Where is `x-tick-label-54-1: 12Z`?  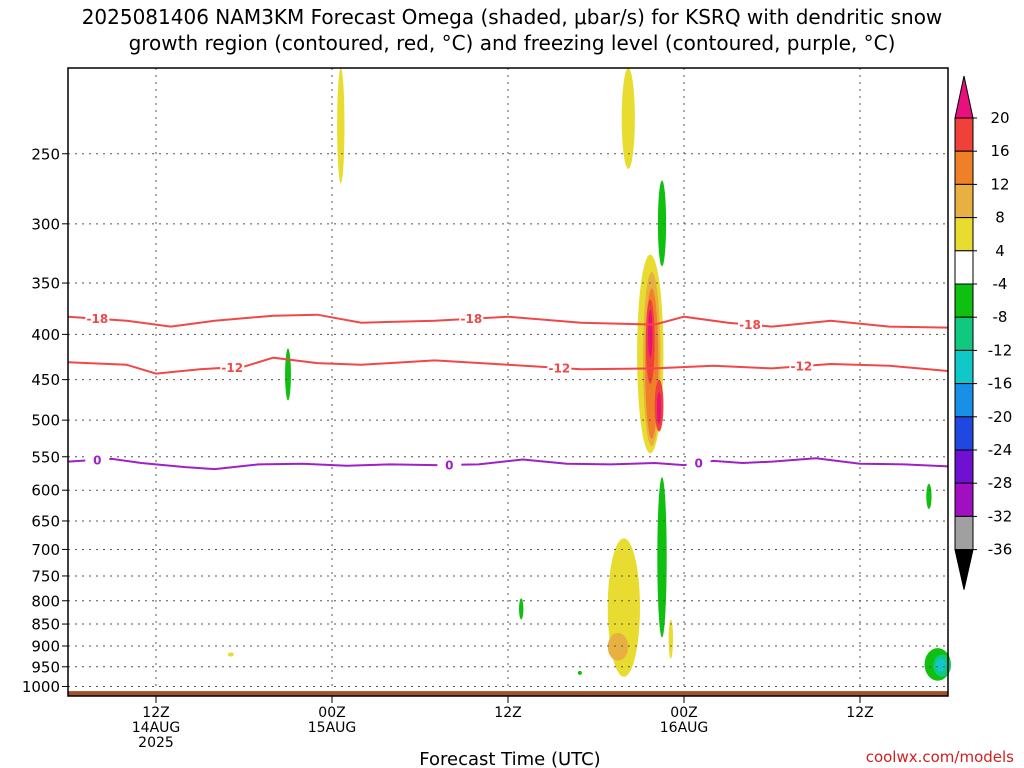
x-tick-label-54-1: 12Z is located at coordinates (859, 713).